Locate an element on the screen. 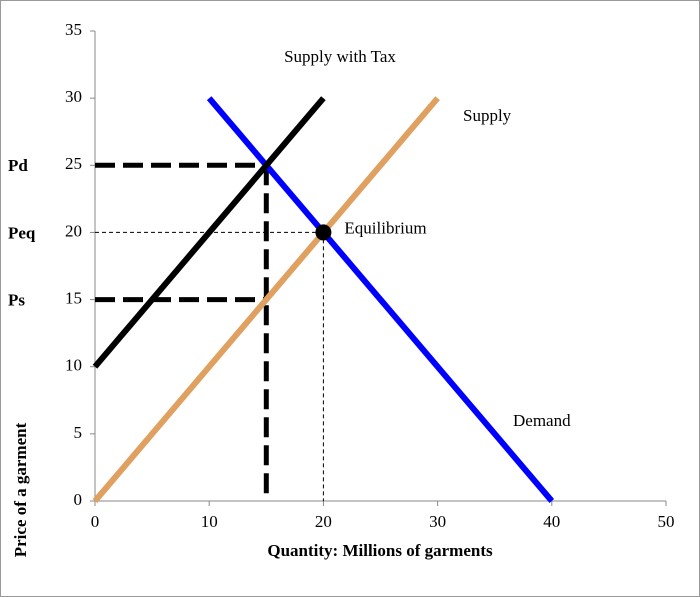 Image resolution: width=700 pixels, height=597 pixels. series-label-box: Supply with Tax is located at coordinates (340, 56).